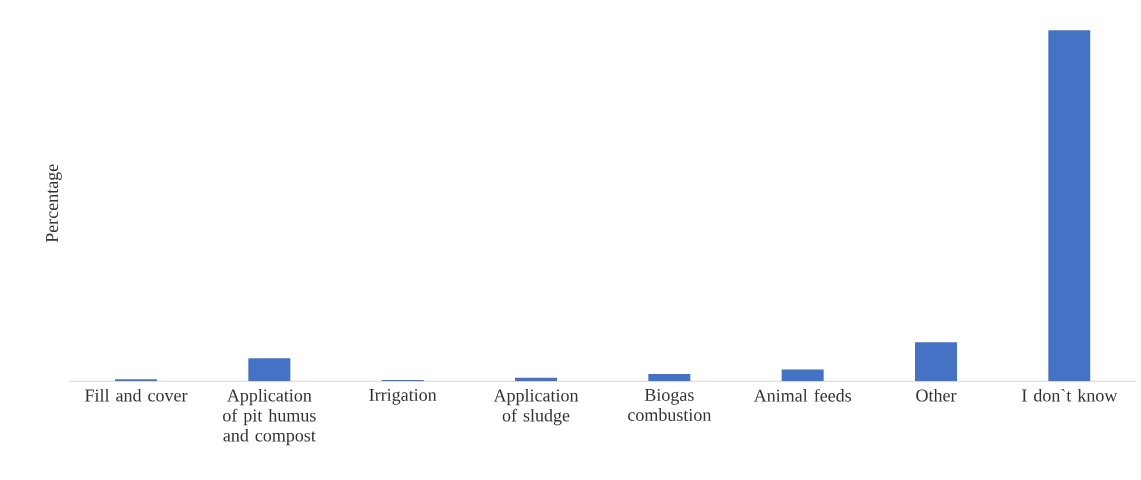 The image size is (1141, 480). What do you see at coordinates (936, 395) in the screenshot?
I see `x-tick-label: Other` at bounding box center [936, 395].